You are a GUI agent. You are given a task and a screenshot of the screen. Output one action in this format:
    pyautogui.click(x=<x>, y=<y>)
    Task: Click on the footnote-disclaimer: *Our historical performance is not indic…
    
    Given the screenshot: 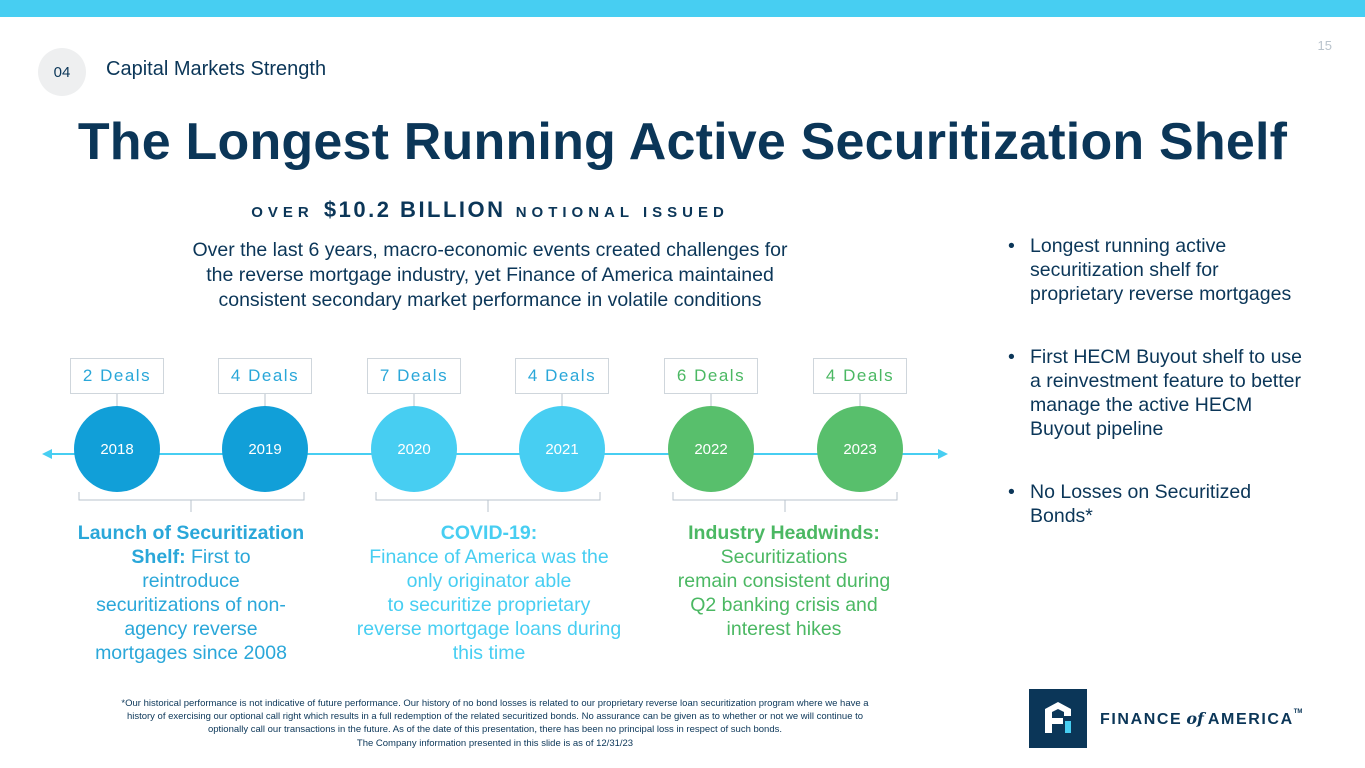 What is the action you would take?
    pyautogui.click(x=495, y=723)
    